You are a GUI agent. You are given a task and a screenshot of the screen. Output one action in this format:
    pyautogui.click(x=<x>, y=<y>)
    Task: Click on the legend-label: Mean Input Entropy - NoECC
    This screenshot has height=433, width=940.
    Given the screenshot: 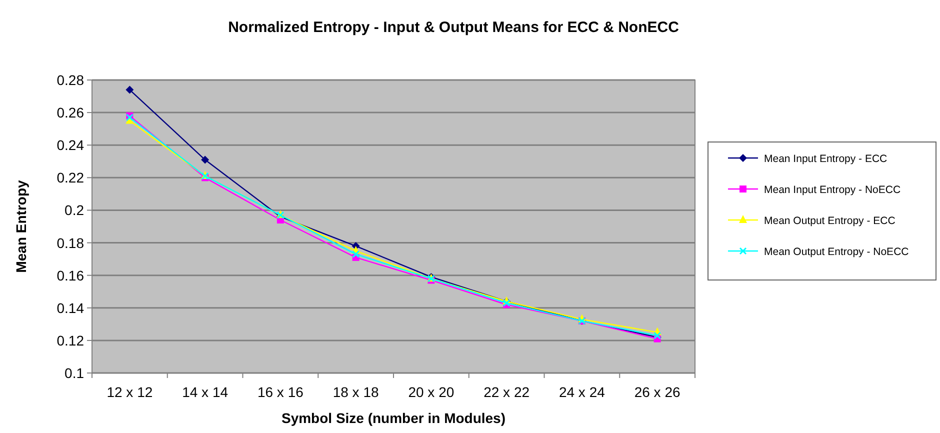 What is the action you would take?
    pyautogui.click(x=832, y=190)
    